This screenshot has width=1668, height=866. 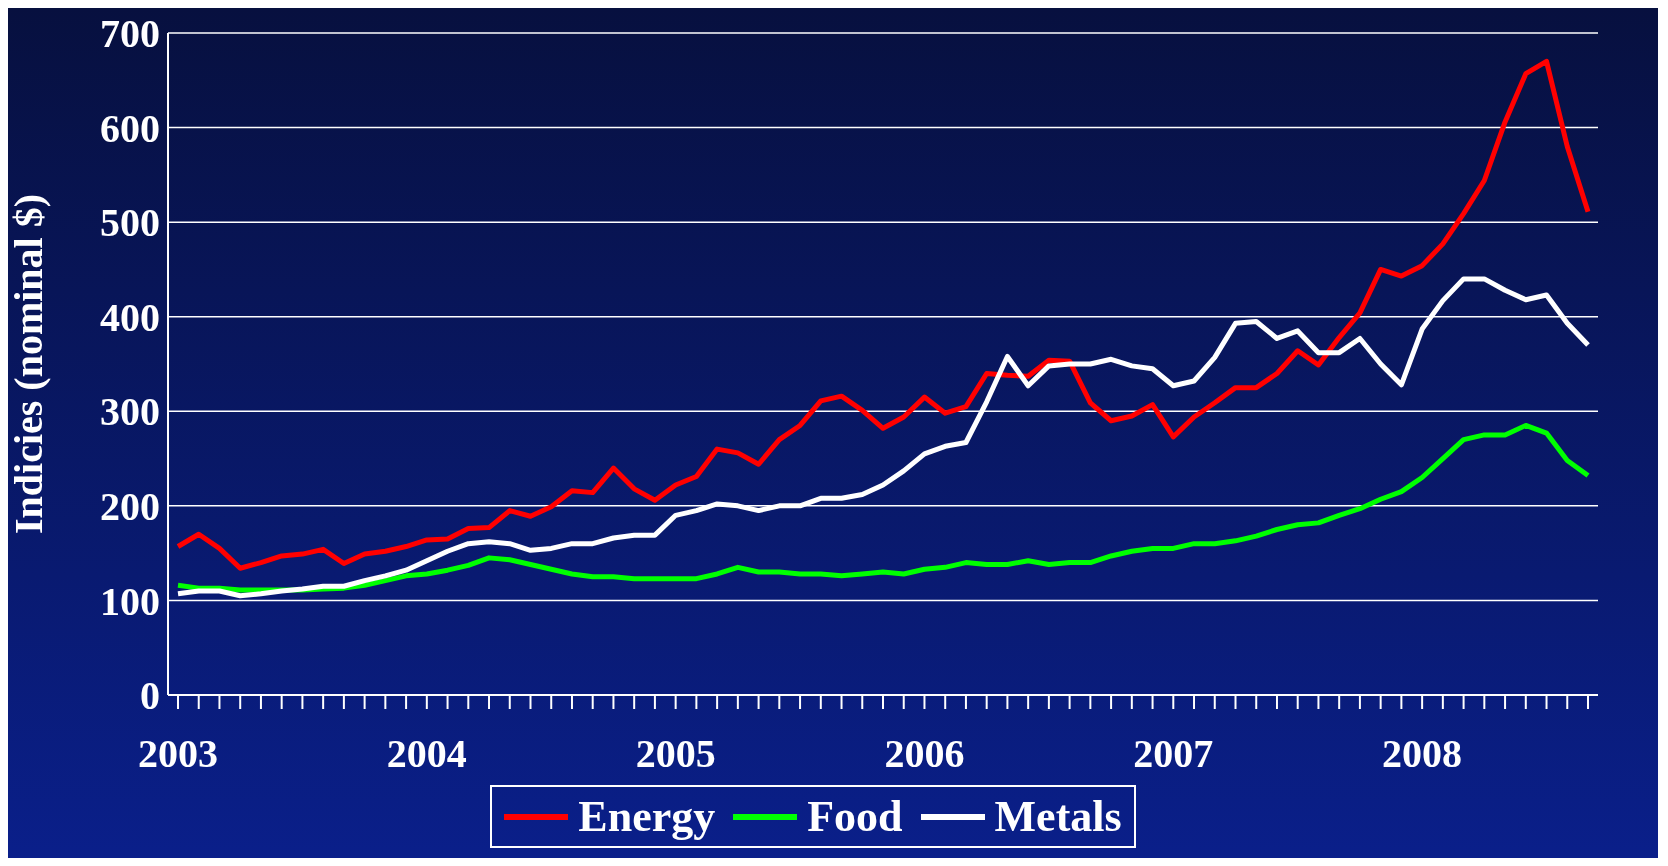 I want to click on x-tick-label: 2008, so click(x=1422, y=754).